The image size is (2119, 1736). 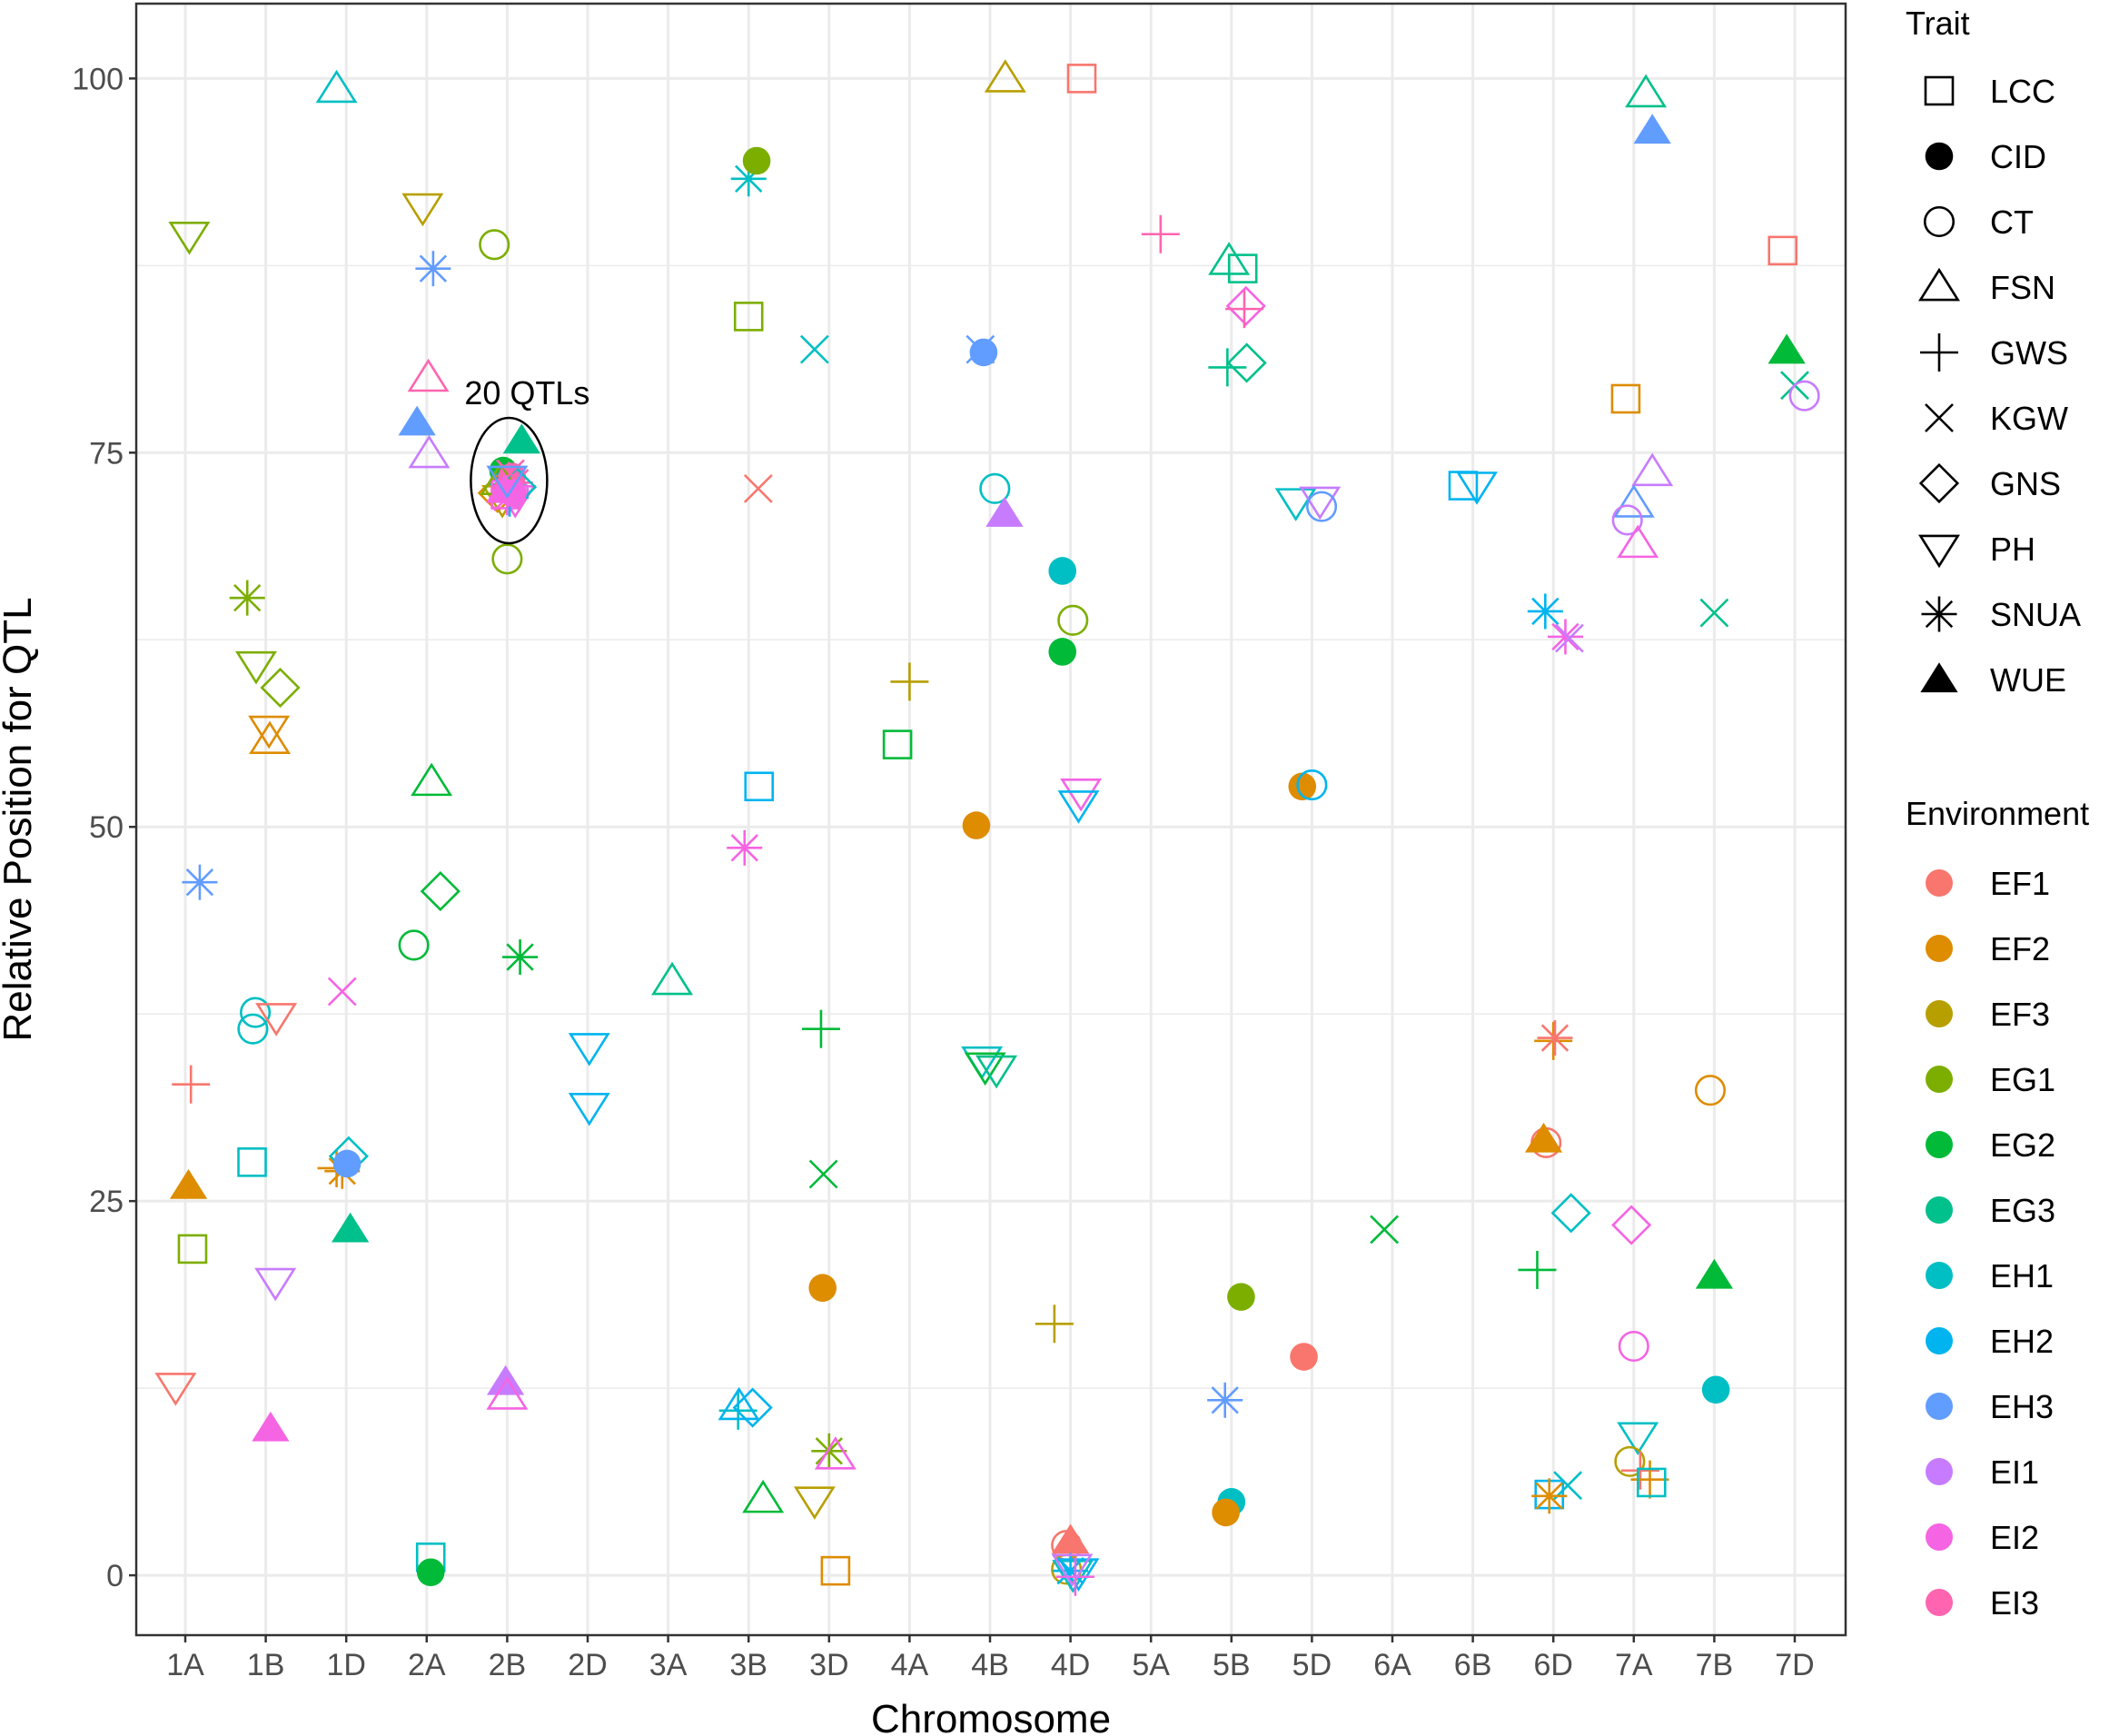 I want to click on environment-legend-label: EH1, so click(x=2022, y=1276).